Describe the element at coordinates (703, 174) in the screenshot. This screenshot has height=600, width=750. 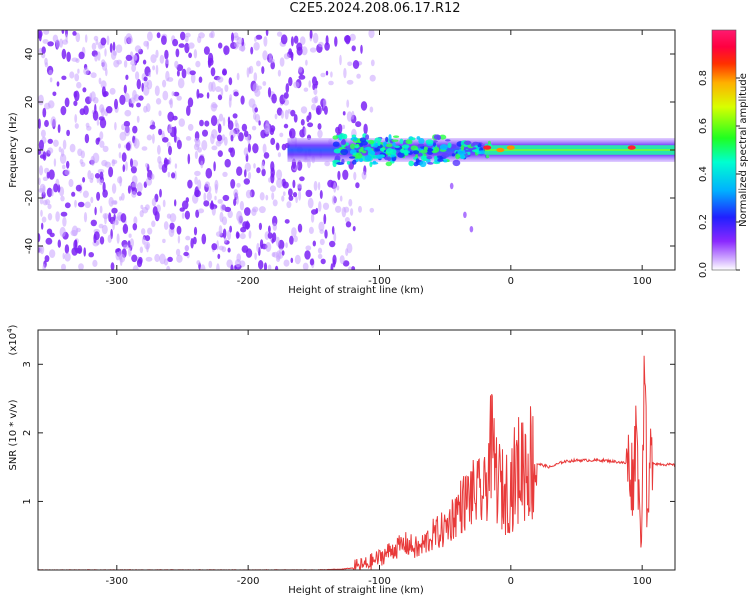
I see `colorbar-tick-label: 0.4` at that location.